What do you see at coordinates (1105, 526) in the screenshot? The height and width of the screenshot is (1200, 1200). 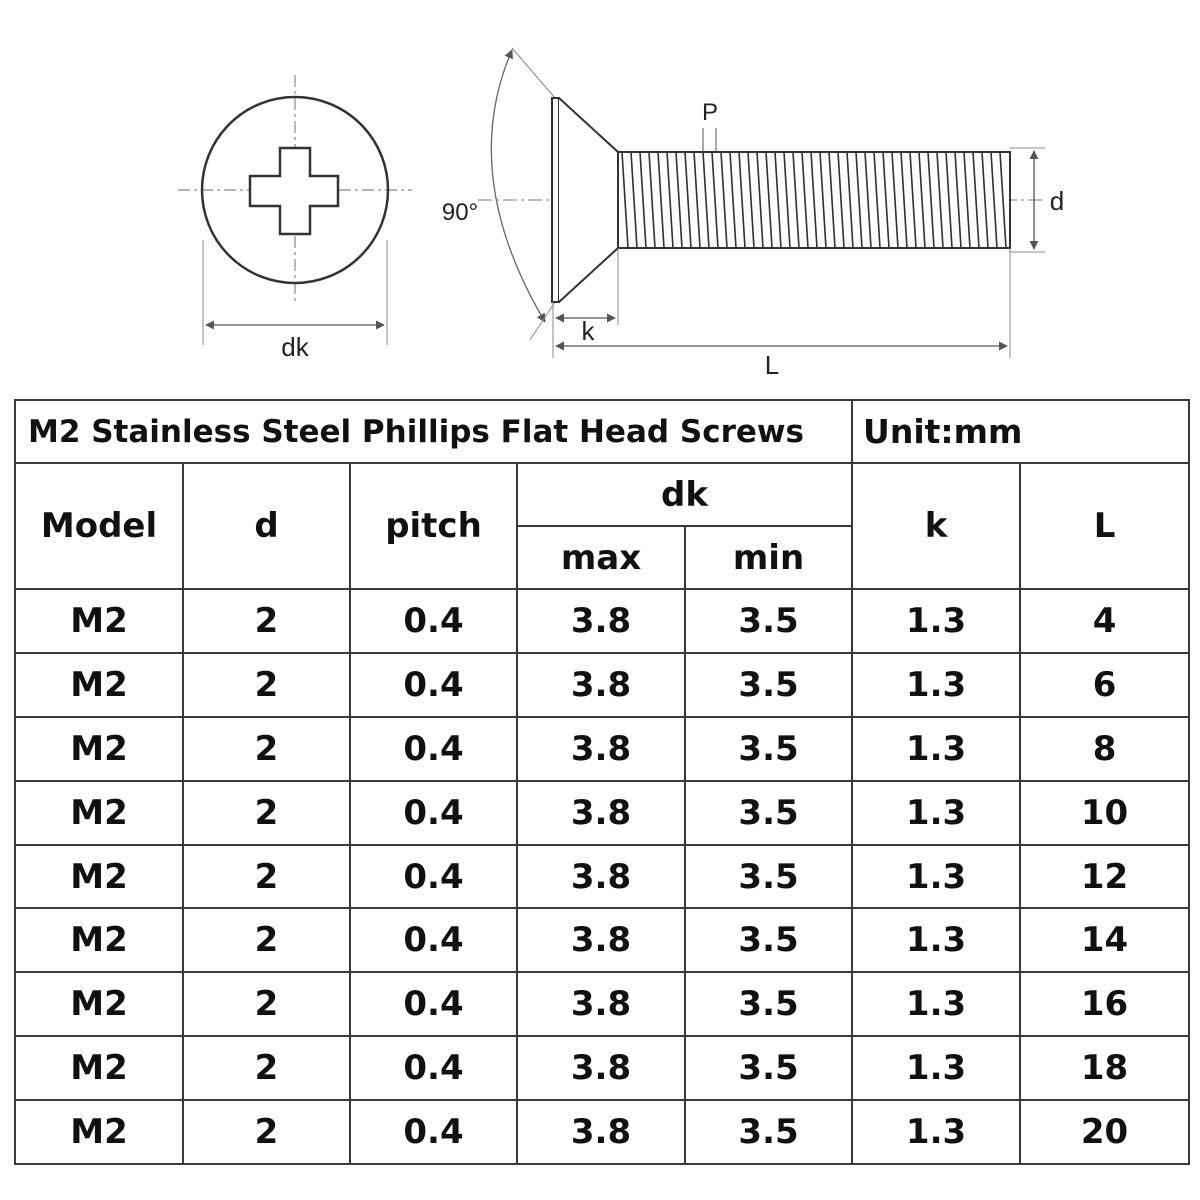 I see `header-L: L` at bounding box center [1105, 526].